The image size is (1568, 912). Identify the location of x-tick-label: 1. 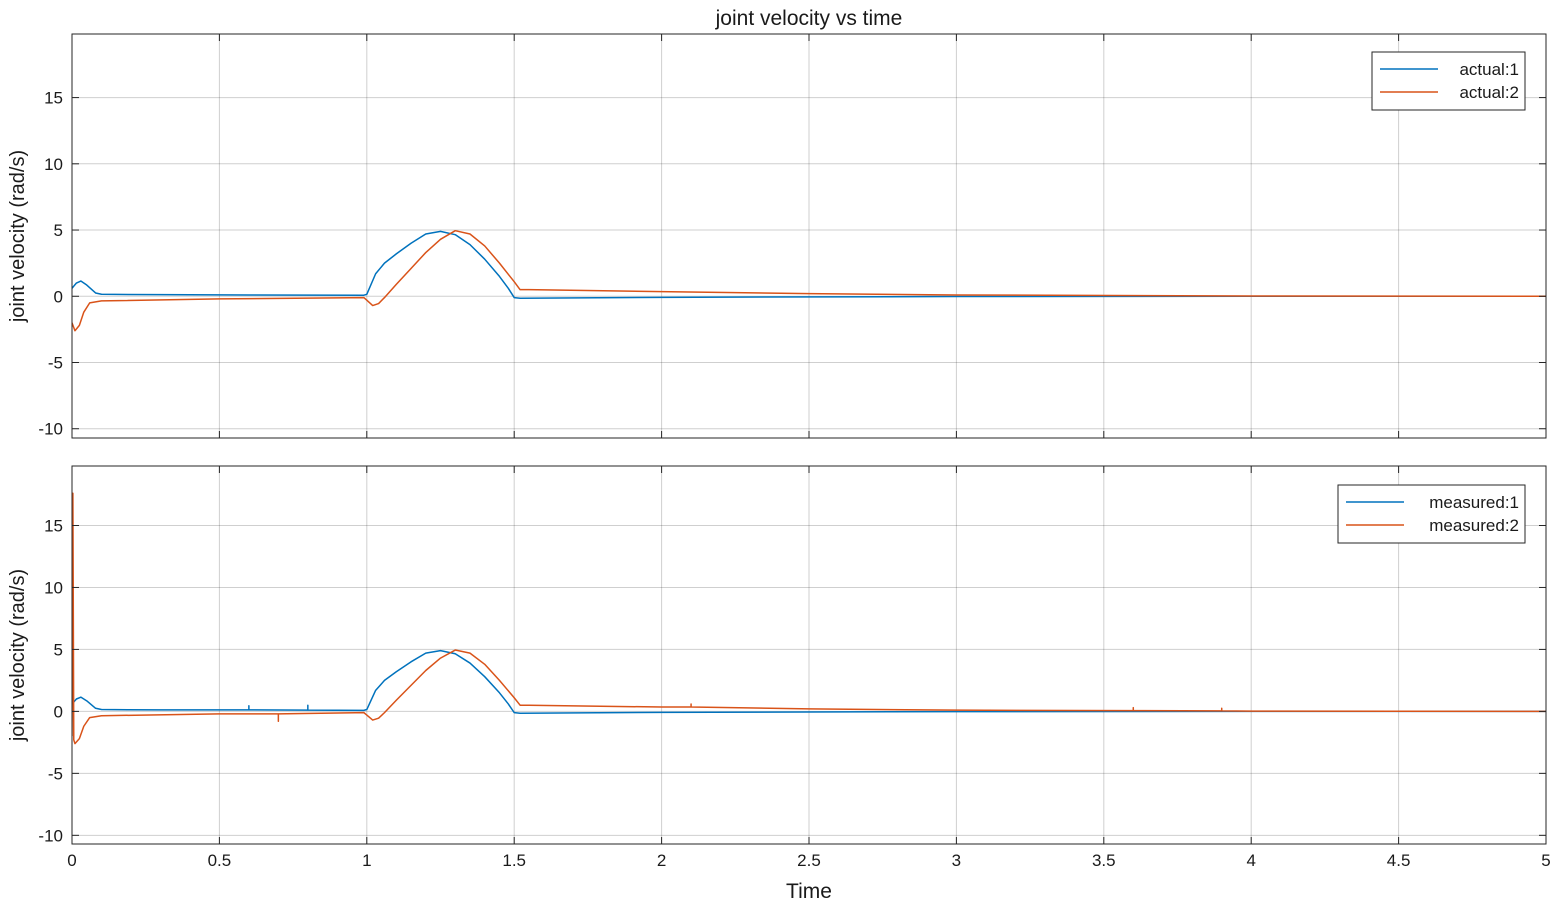
(366, 860).